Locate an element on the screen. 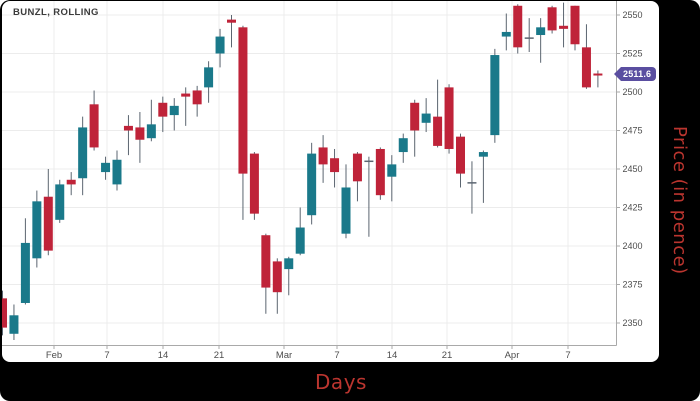  svg-text: 2550 is located at coordinates (633, 15).